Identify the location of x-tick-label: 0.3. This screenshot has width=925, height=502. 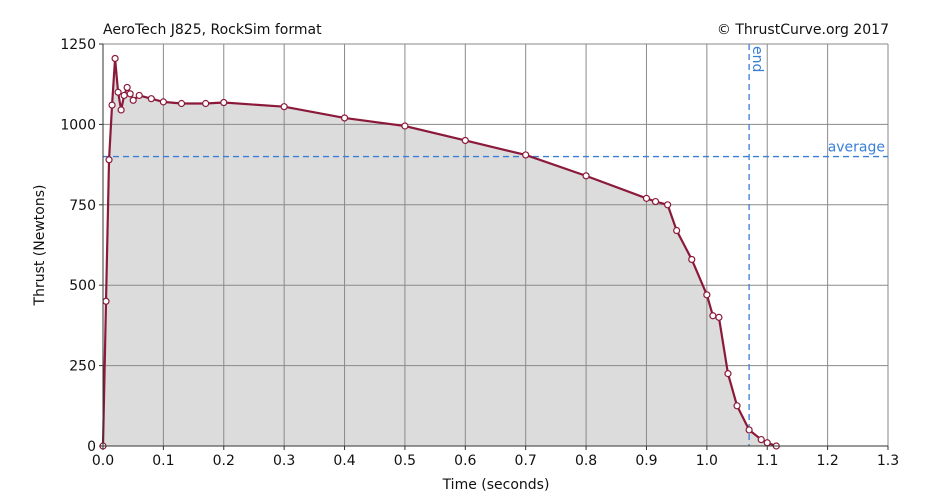
(284, 461).